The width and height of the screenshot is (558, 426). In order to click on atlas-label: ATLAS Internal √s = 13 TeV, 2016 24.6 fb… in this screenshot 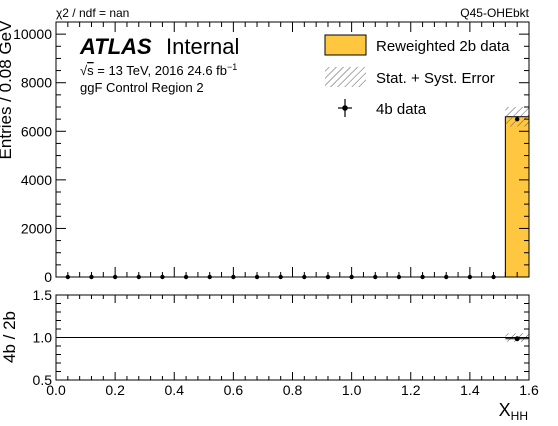, I will do `click(159, 64)`.